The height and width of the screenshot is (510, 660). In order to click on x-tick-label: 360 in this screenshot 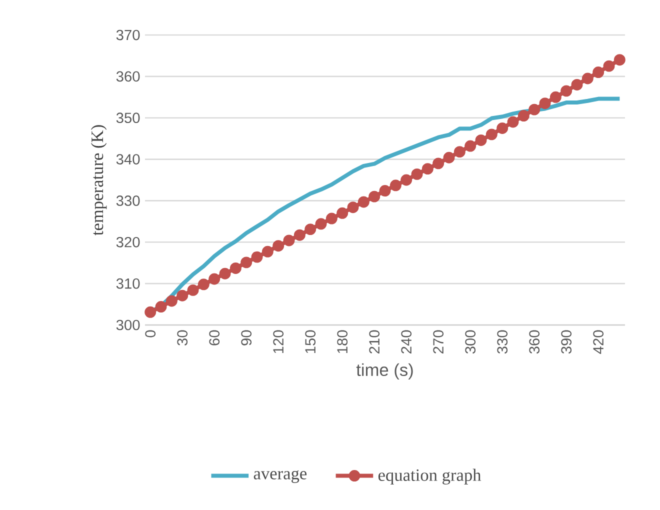, I will do `click(534, 342)`.